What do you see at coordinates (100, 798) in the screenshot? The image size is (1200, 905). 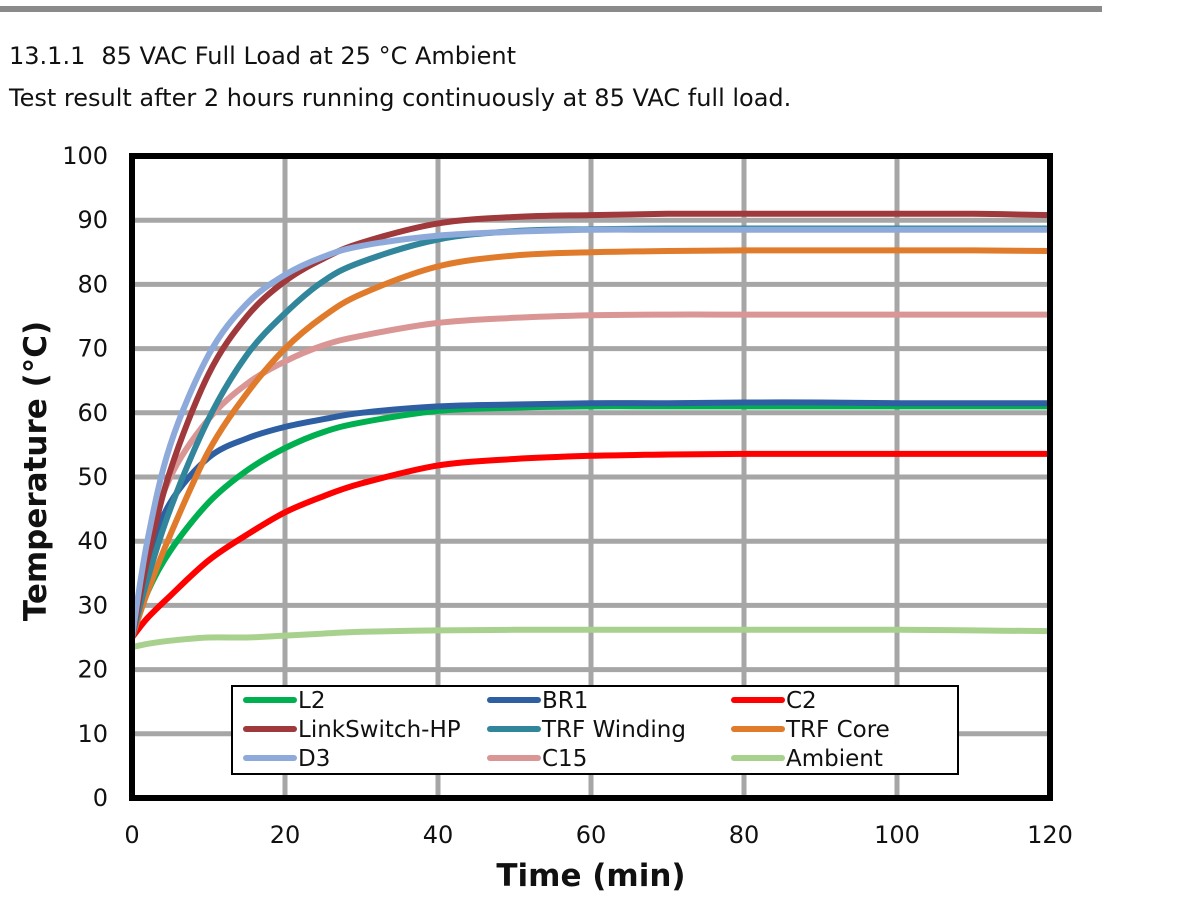 I see `y-tick-label: 0` at bounding box center [100, 798].